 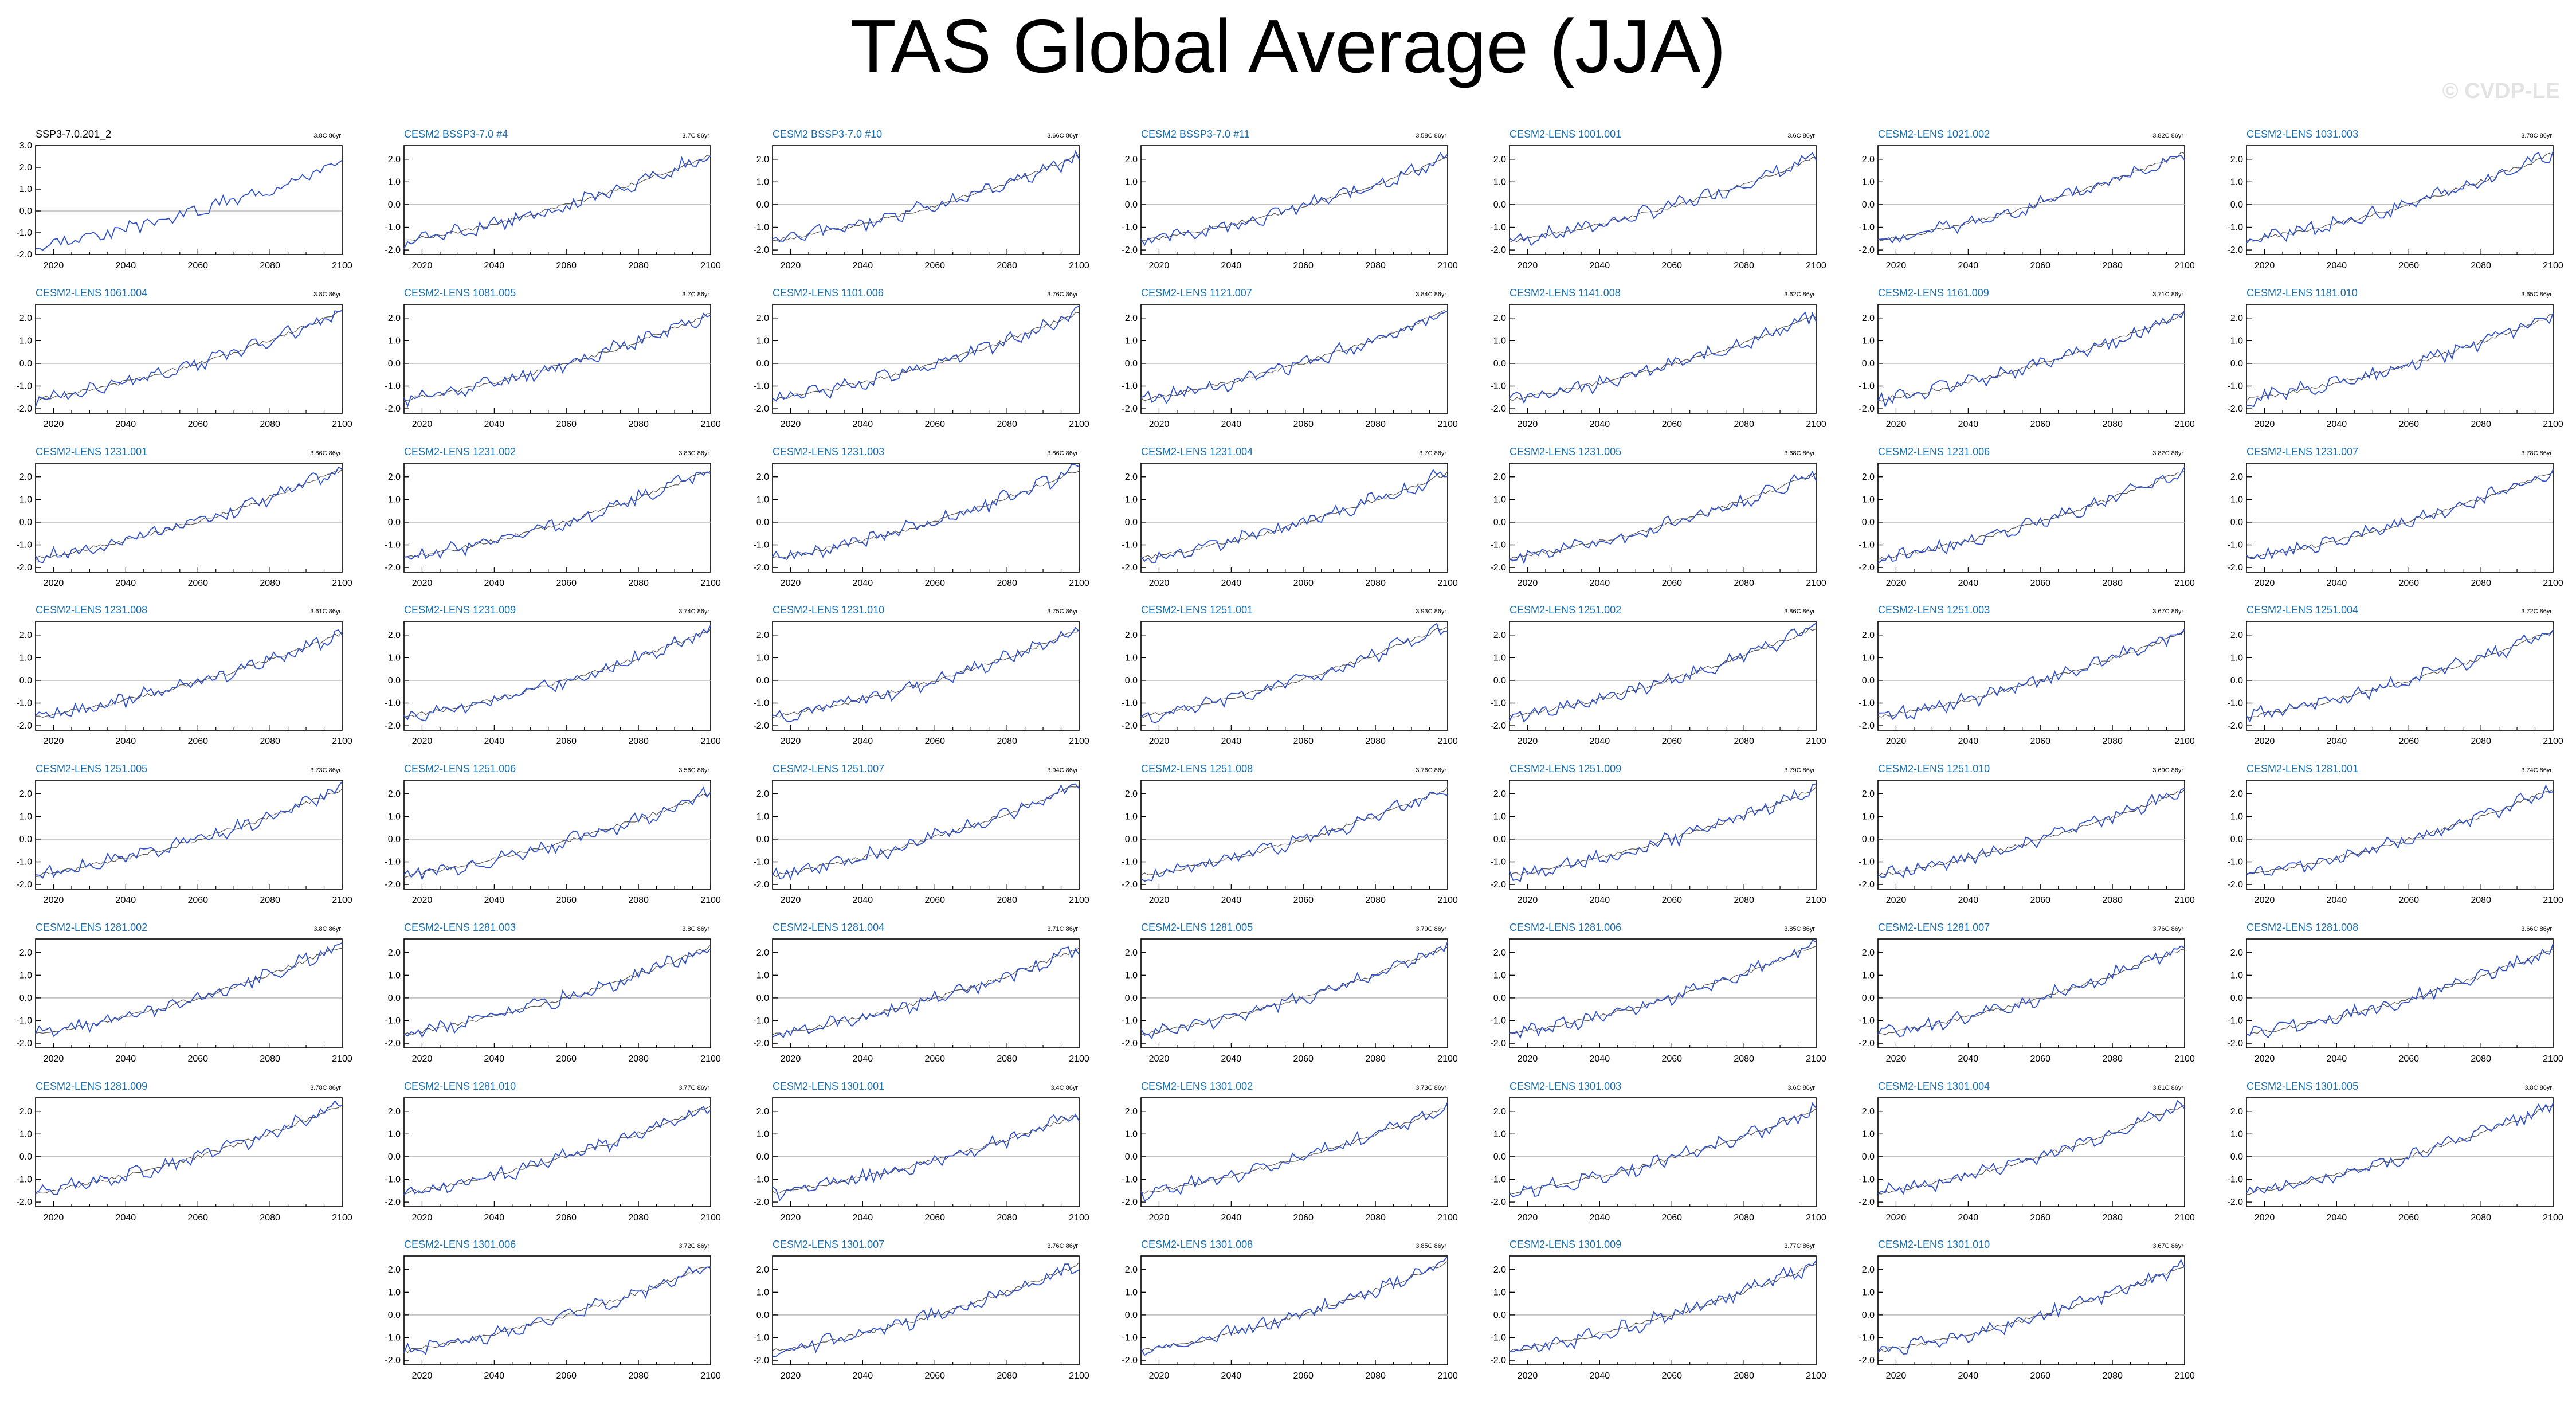 What do you see at coordinates (828, 451) in the screenshot?
I see `panel-title: CESM2-LENS 1231.003` at bounding box center [828, 451].